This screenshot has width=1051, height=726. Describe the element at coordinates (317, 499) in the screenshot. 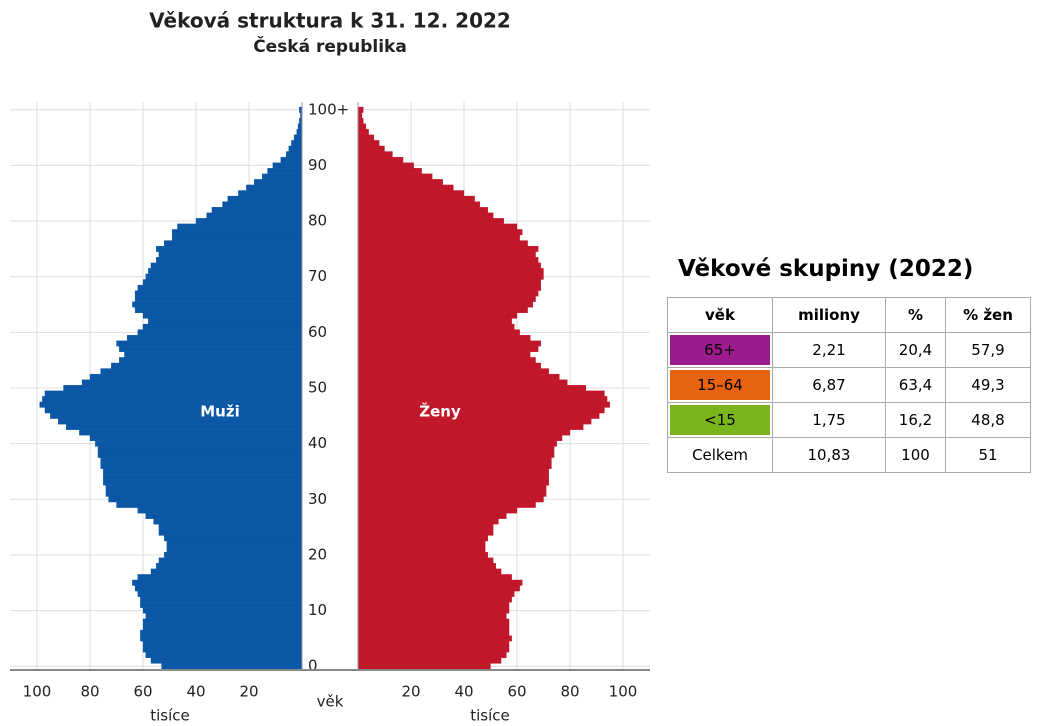

I see `y-tick-label: 30` at that location.